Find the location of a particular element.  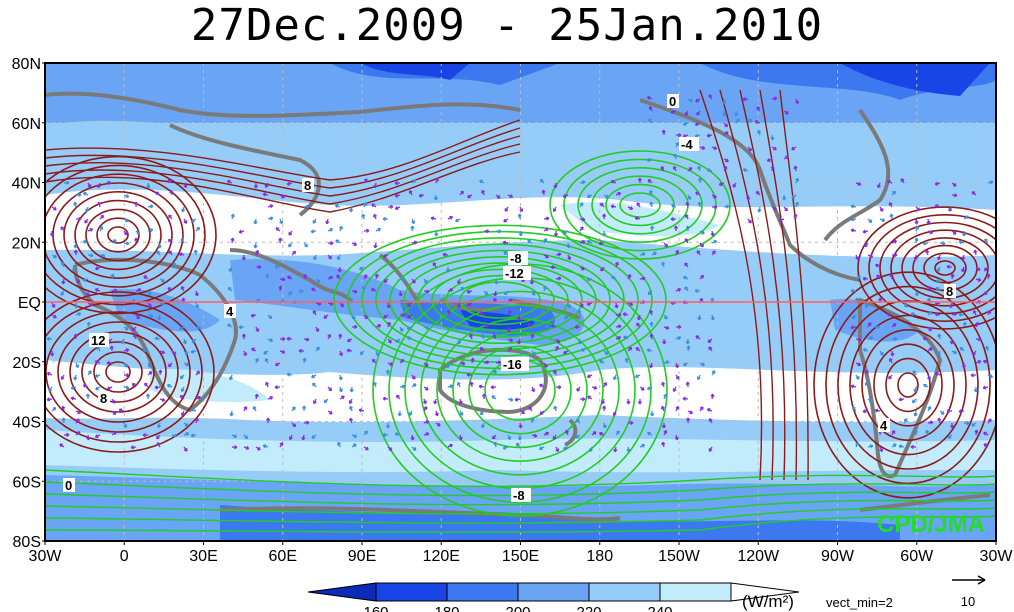

contour-label: 8 is located at coordinates (103, 398).